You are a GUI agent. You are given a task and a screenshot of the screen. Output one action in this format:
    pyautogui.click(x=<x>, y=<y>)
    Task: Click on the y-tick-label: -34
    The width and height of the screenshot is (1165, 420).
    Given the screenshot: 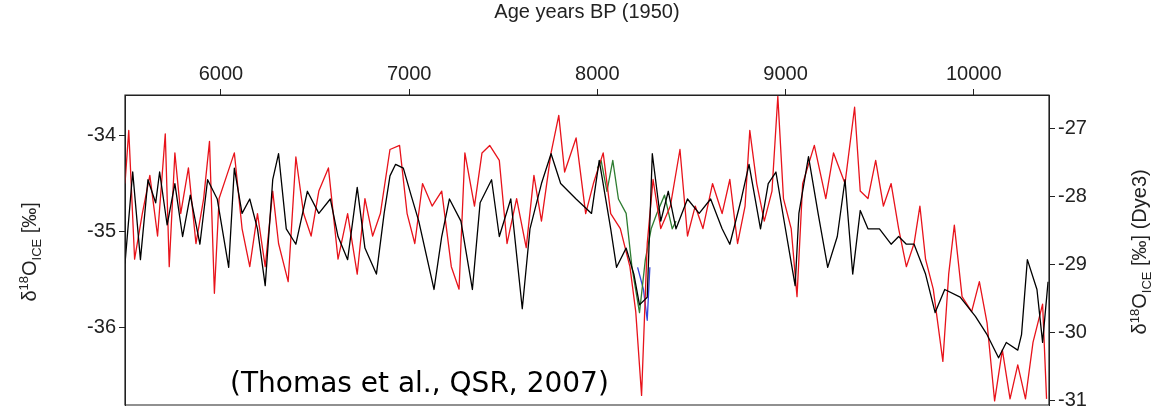 What is the action you would take?
    pyautogui.click(x=101, y=133)
    